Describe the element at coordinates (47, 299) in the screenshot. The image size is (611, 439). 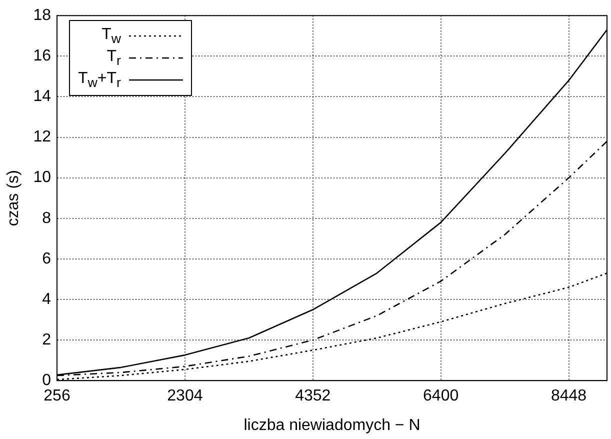
I see `y-tick-label: 4` at that location.